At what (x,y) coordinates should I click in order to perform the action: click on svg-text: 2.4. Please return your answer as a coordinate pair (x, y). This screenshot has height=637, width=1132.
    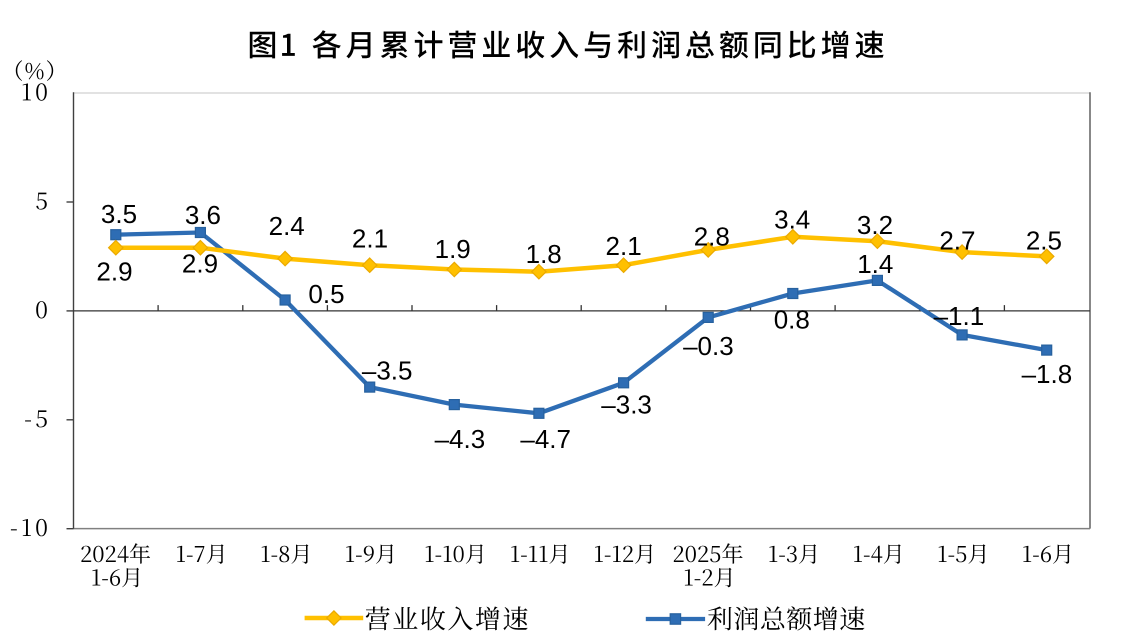
    Looking at the image, I should click on (287, 226).